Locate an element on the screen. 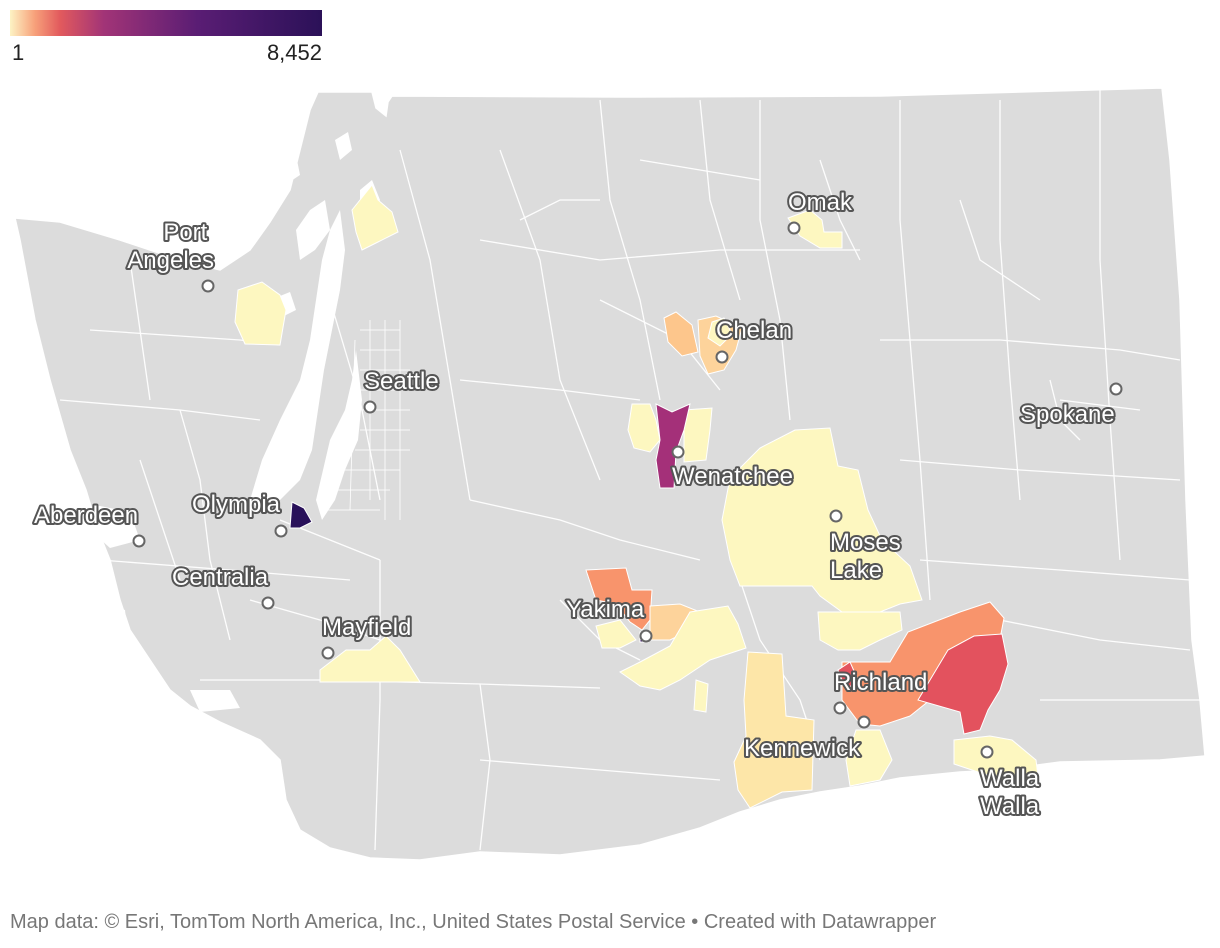  city-dot-centralia is located at coordinates (268, 603).